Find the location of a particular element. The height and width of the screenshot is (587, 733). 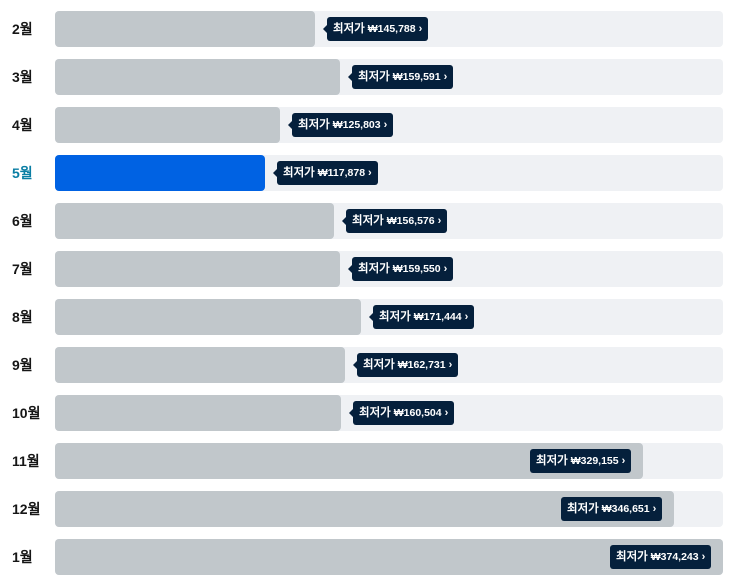

lowest-price-tag: 최저가 ₩159,591 › is located at coordinates (400, 77).